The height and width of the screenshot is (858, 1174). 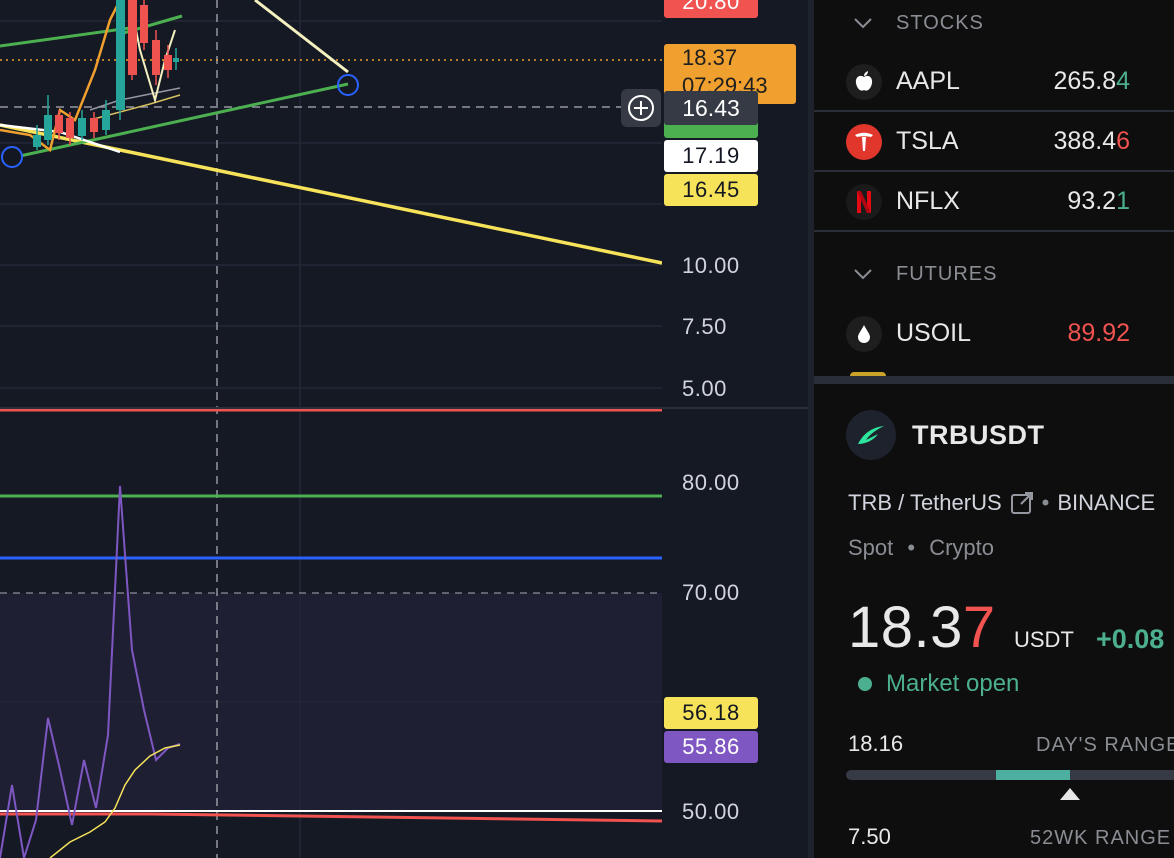 What do you see at coordinates (947, 273) in the screenshot?
I see `section-title: FUTURES` at bounding box center [947, 273].